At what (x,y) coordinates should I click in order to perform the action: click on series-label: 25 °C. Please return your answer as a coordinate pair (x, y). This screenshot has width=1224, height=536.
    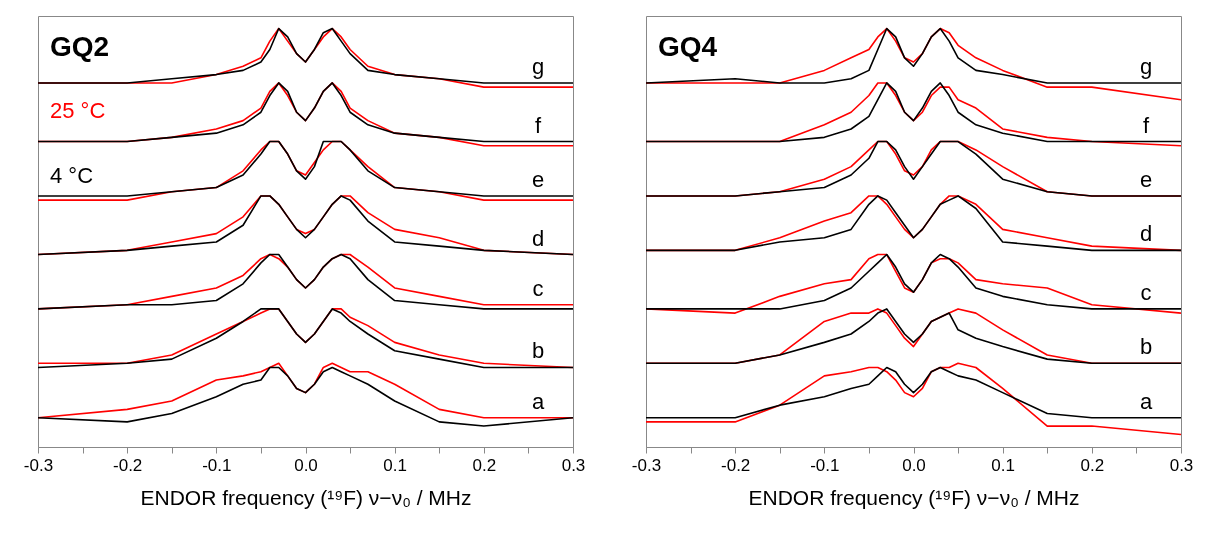
    Looking at the image, I should click on (78, 110).